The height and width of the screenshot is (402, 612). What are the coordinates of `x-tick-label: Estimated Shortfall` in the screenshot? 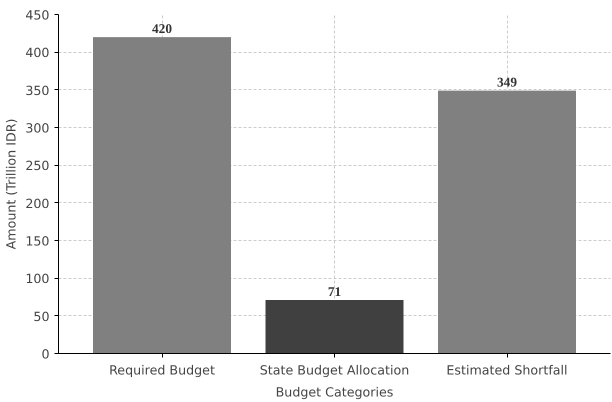 It's located at (507, 370).